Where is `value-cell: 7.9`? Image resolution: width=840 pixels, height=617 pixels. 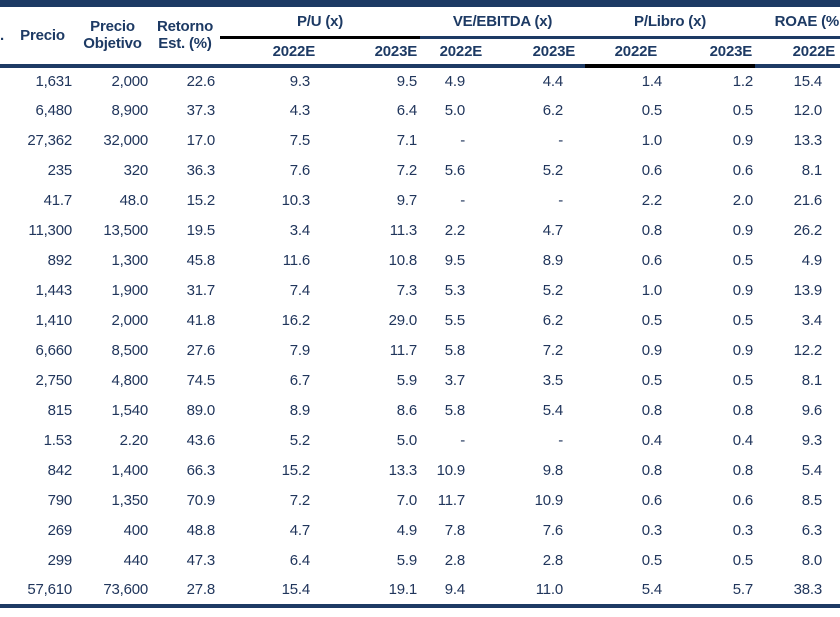 value-cell: 7.9 is located at coordinates (299, 350).